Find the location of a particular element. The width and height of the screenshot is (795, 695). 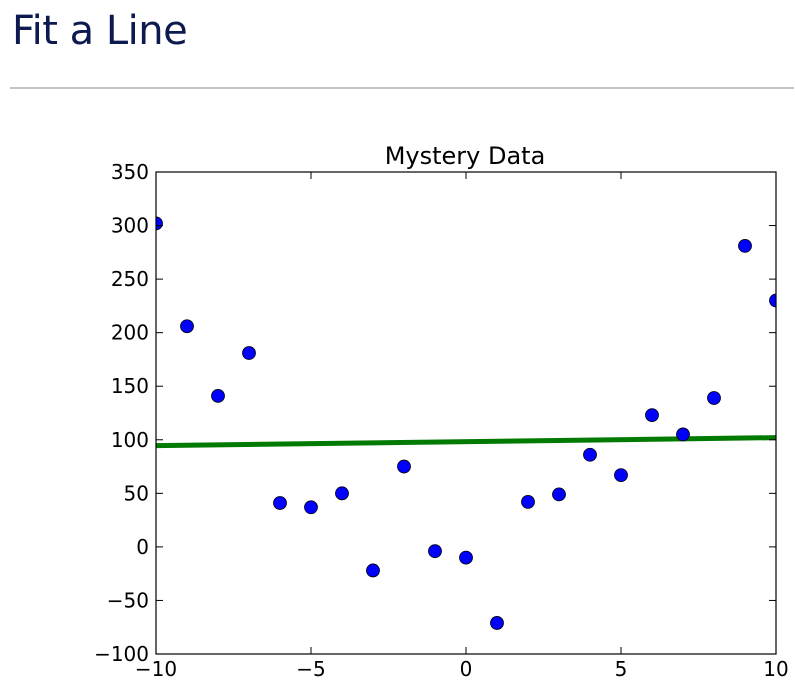

y-tick-label: 200 is located at coordinates (130, 333).